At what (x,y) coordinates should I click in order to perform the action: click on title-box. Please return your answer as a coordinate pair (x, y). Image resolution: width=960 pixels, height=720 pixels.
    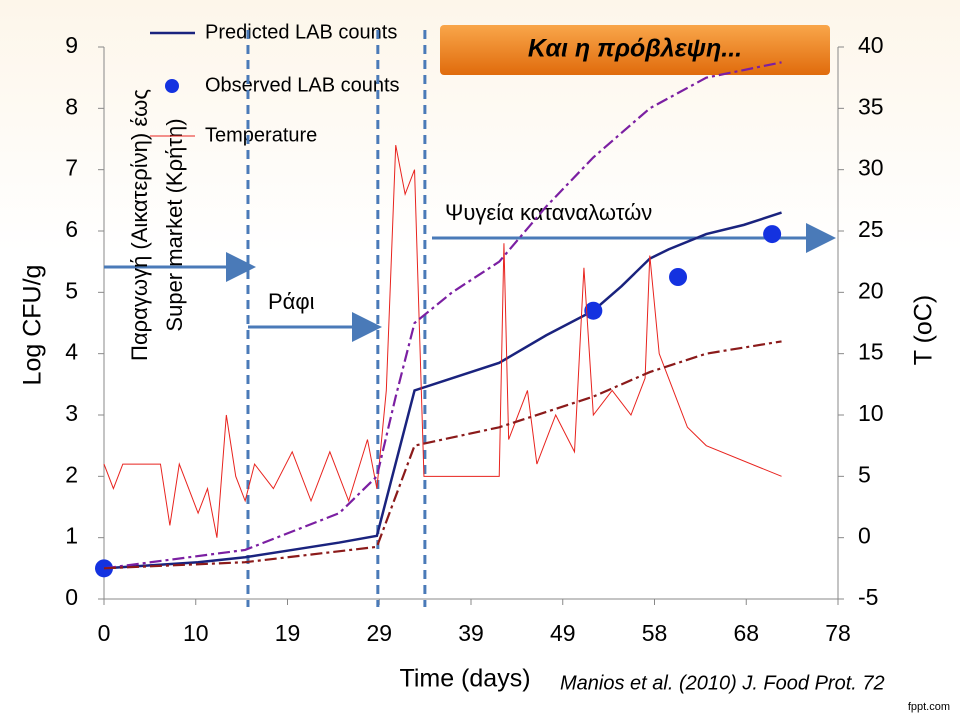
    Looking at the image, I should click on (635, 50).